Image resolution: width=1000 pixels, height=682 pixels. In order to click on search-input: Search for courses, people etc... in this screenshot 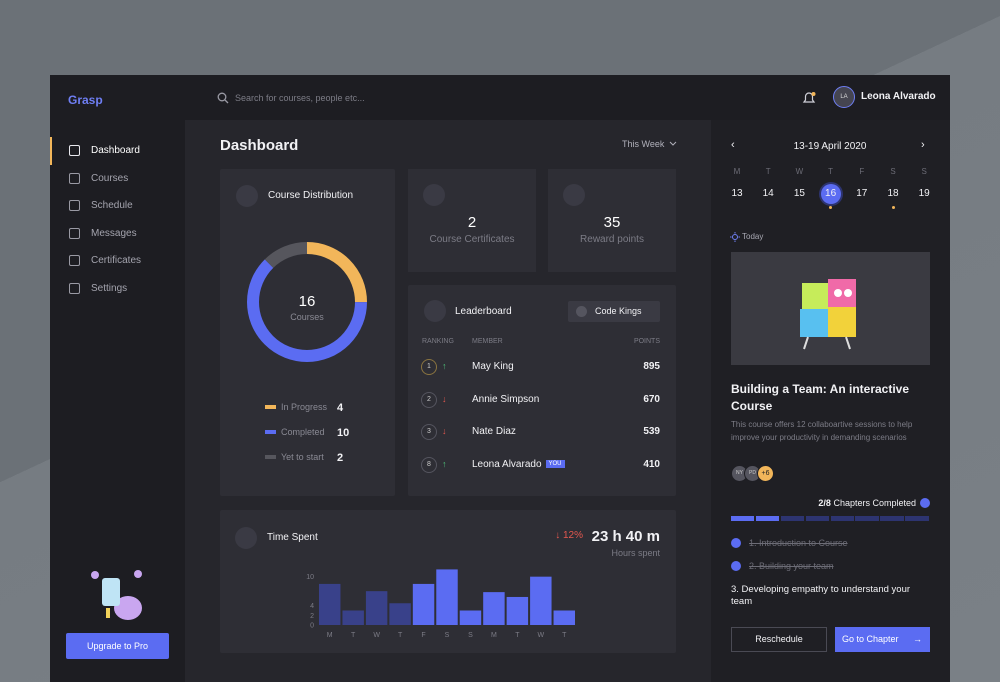, I will do `click(300, 98)`.